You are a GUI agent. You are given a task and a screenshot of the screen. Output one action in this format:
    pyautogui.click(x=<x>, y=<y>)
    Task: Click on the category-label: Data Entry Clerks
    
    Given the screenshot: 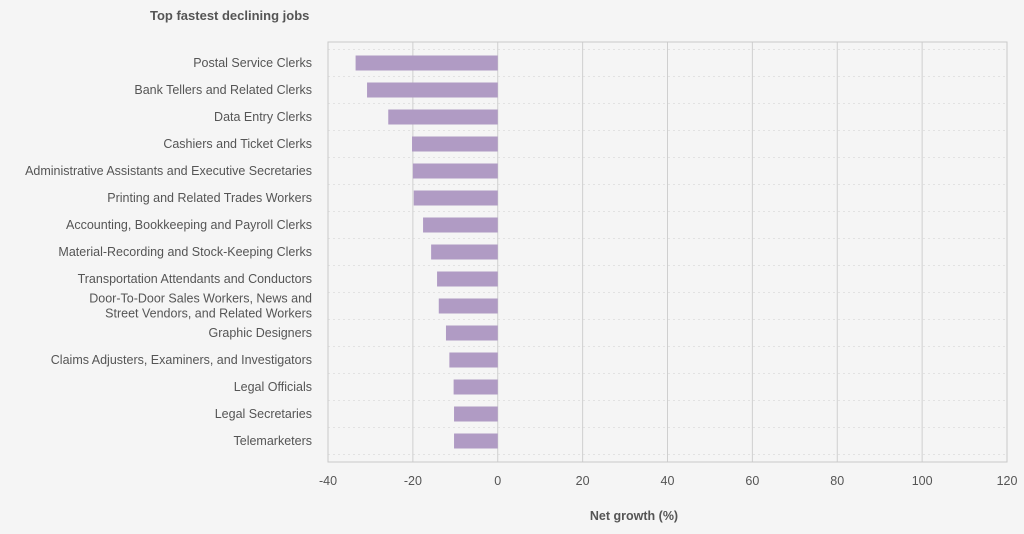 What is the action you would take?
    pyautogui.click(x=263, y=117)
    